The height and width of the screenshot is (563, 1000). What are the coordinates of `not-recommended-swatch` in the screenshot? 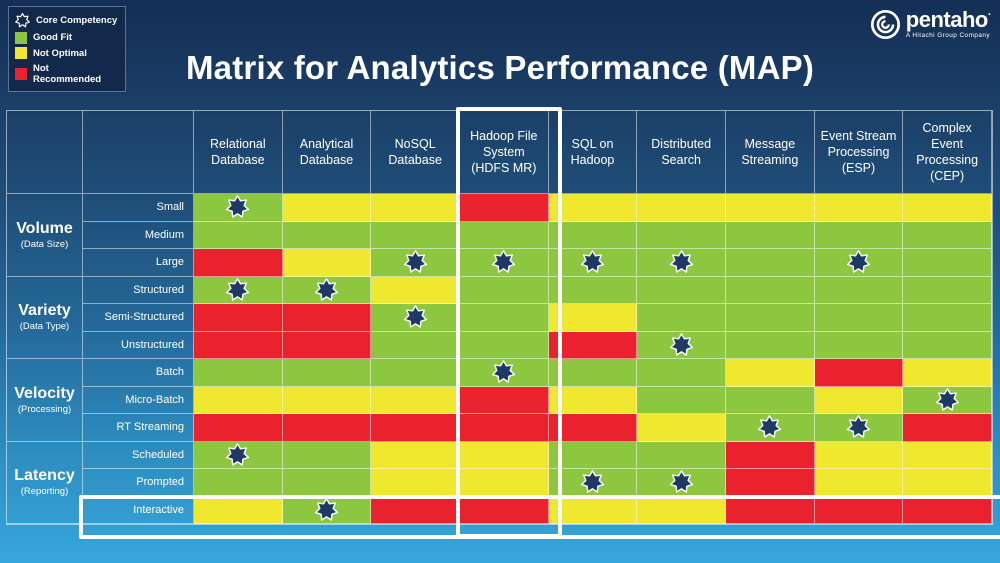 It's located at (21, 73).